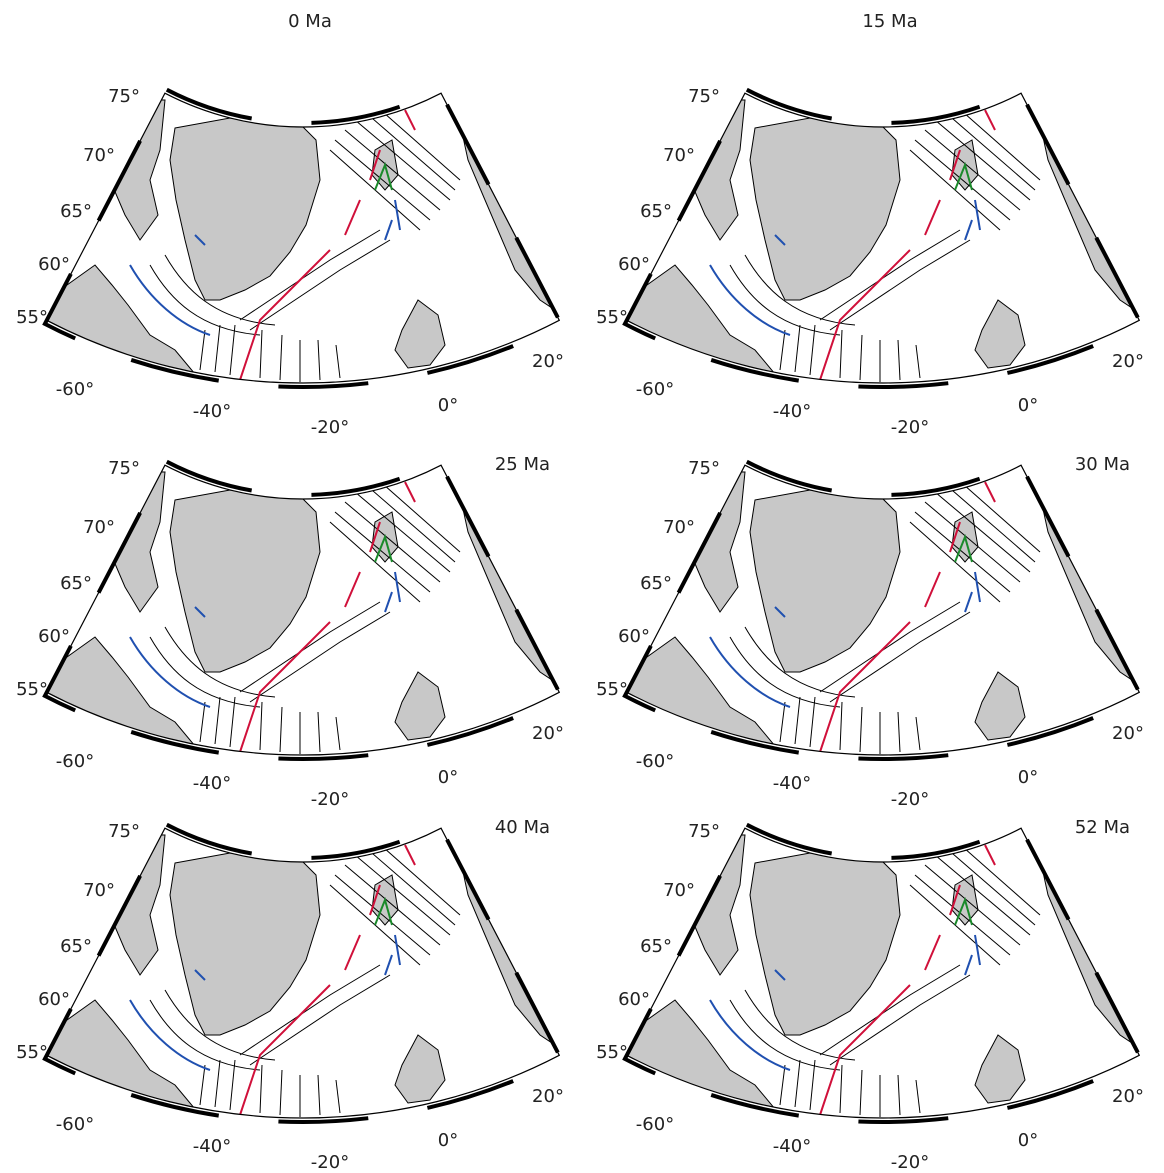 This screenshot has width=1164, height=1173. I want to click on map-panel: 40 Ma 75° 70° 65° 60° 55° -60° -40° -20° 0° 20°, so click(290, 995).